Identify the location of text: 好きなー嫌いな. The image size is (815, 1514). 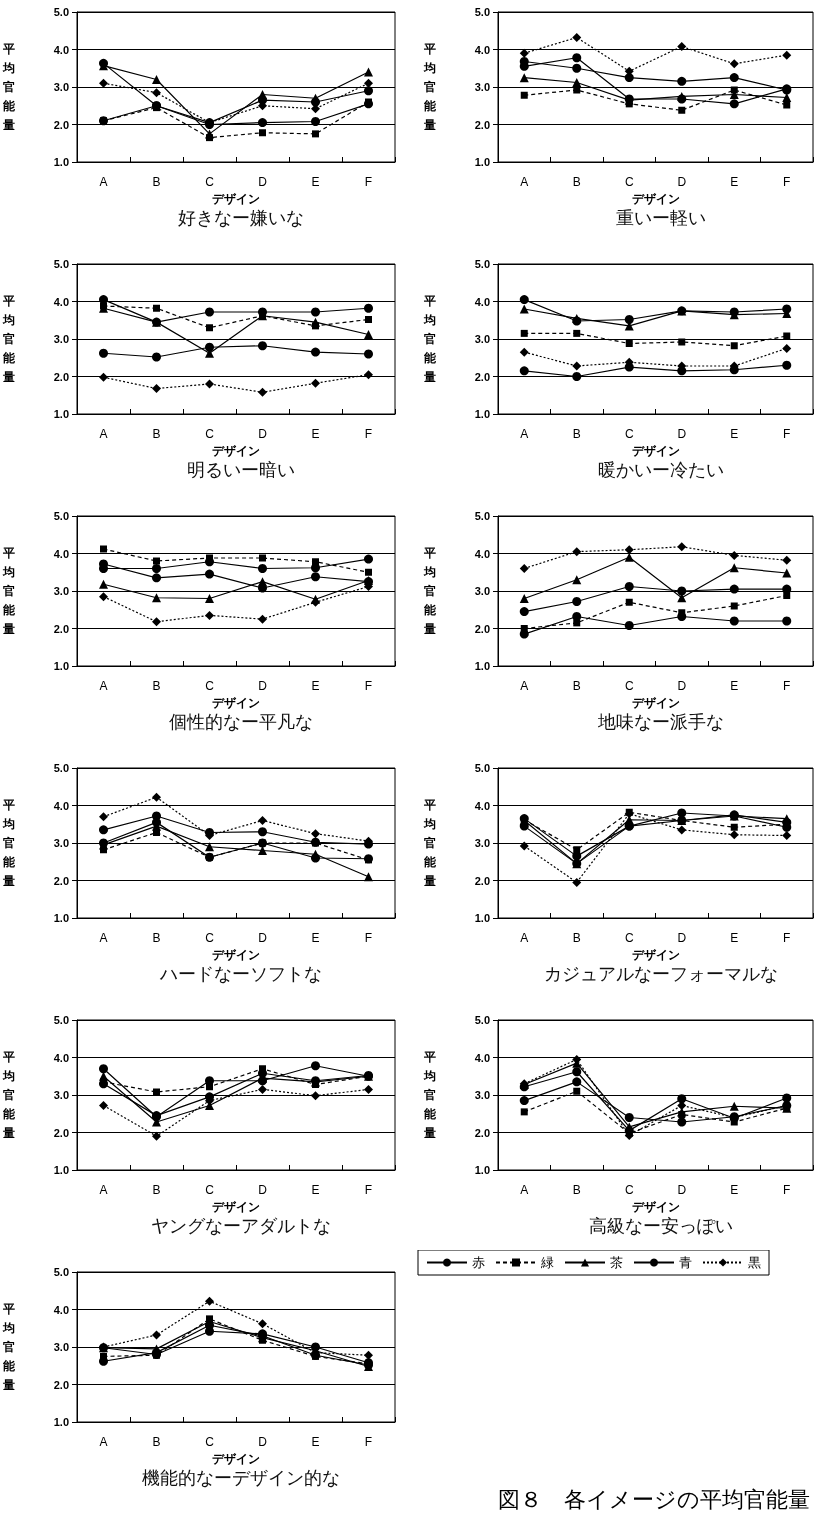
(241, 218).